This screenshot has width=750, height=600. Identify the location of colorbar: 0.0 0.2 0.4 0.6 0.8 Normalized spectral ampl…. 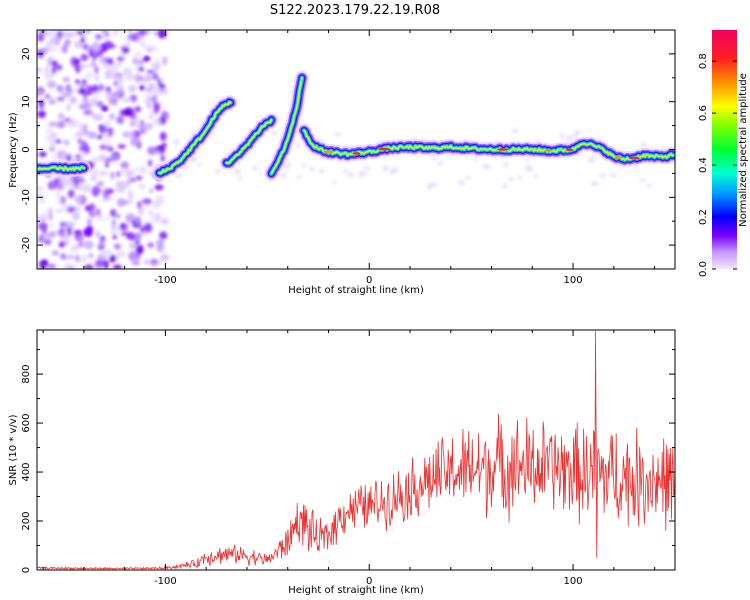
(723, 153).